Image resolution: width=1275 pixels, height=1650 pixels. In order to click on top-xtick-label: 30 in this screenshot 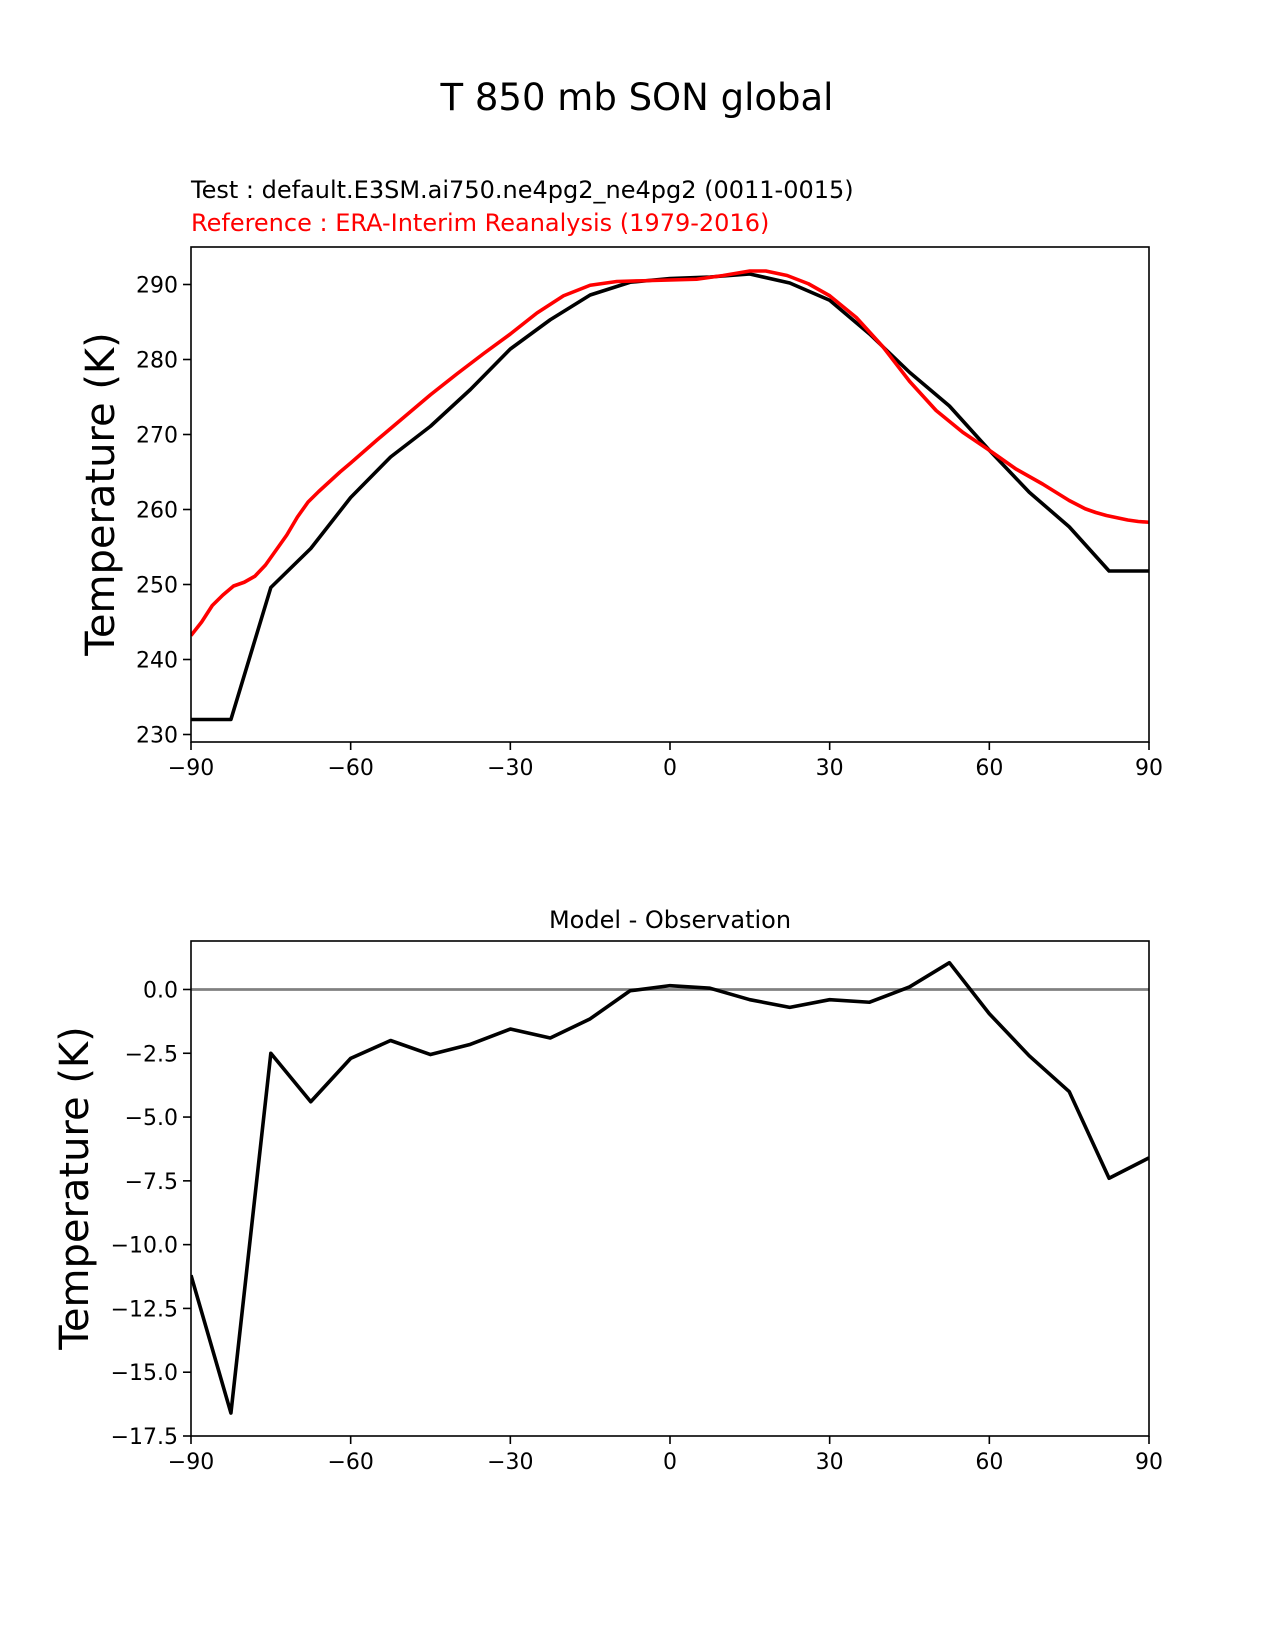, I will do `click(830, 768)`.